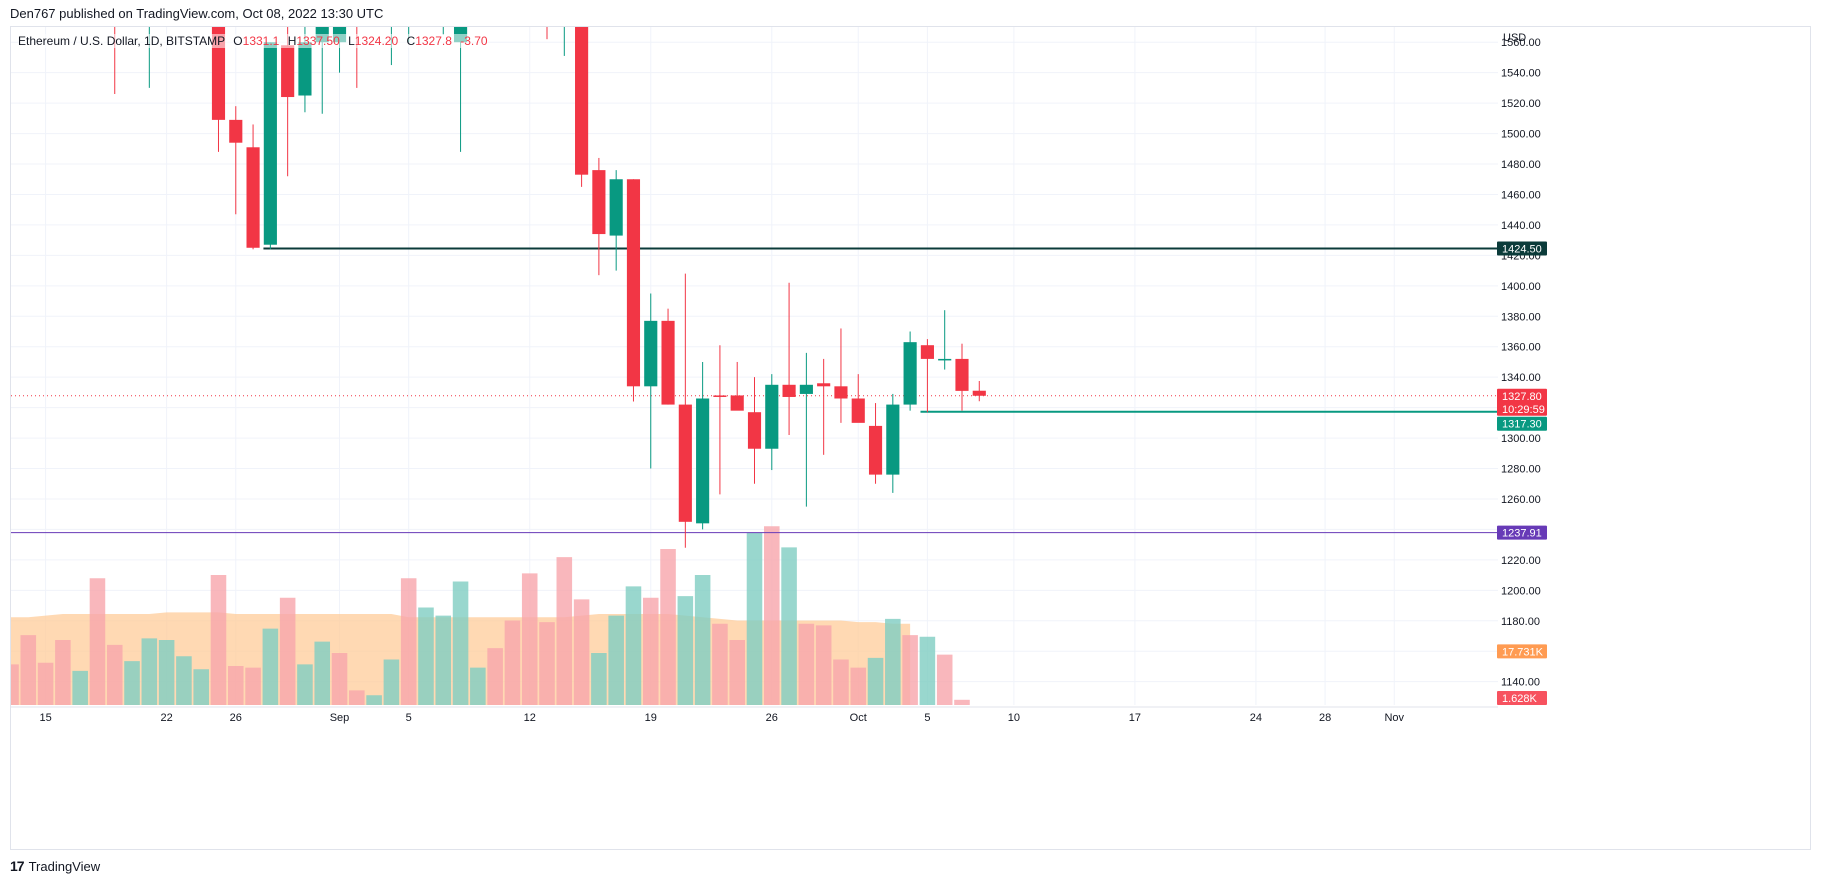  What do you see at coordinates (772, 718) in the screenshot?
I see `time-tick-label: 26` at bounding box center [772, 718].